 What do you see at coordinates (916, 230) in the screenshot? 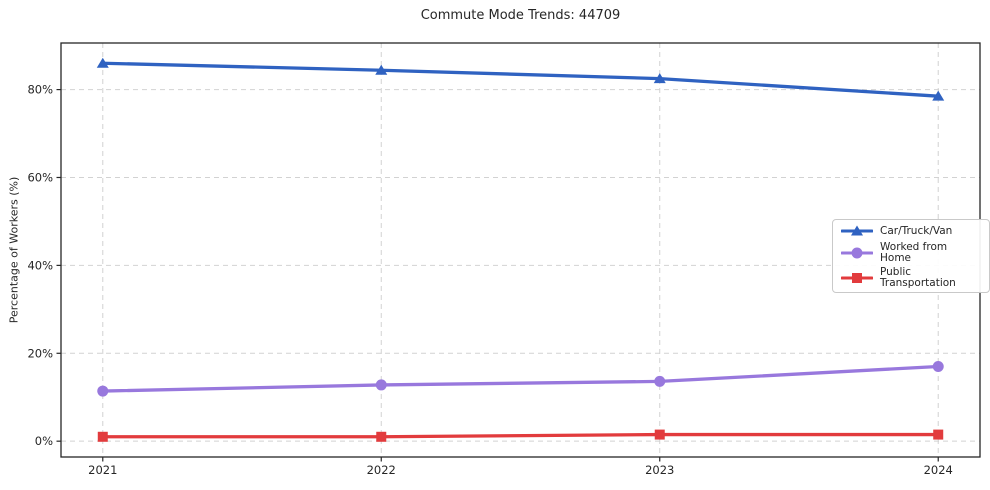
I see `legend-label-car-truck-van: Car/Truck/Van` at bounding box center [916, 230].